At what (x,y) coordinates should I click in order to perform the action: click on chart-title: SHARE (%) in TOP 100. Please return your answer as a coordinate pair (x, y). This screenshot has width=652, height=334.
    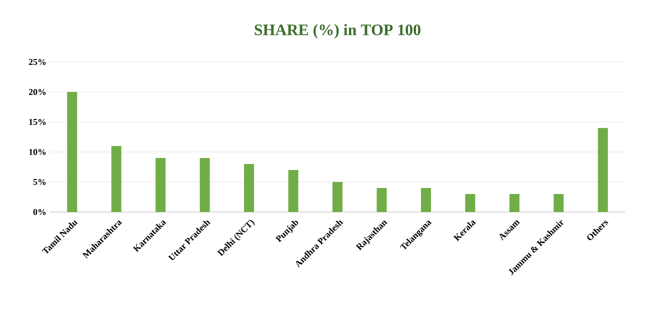
    Looking at the image, I should click on (337, 31).